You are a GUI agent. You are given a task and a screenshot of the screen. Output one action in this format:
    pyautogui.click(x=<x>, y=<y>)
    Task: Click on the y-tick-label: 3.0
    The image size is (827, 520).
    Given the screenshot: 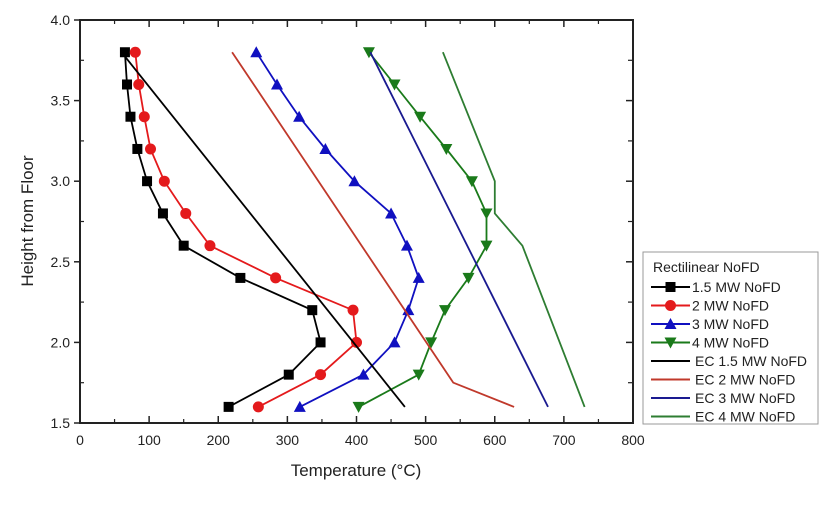 What is the action you would take?
    pyautogui.click(x=61, y=181)
    